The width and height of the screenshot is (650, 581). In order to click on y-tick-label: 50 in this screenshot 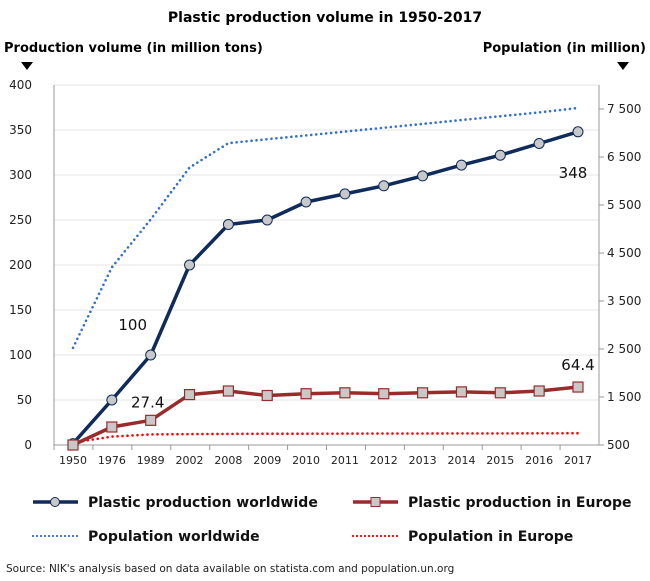, I will do `click(24, 400)`.